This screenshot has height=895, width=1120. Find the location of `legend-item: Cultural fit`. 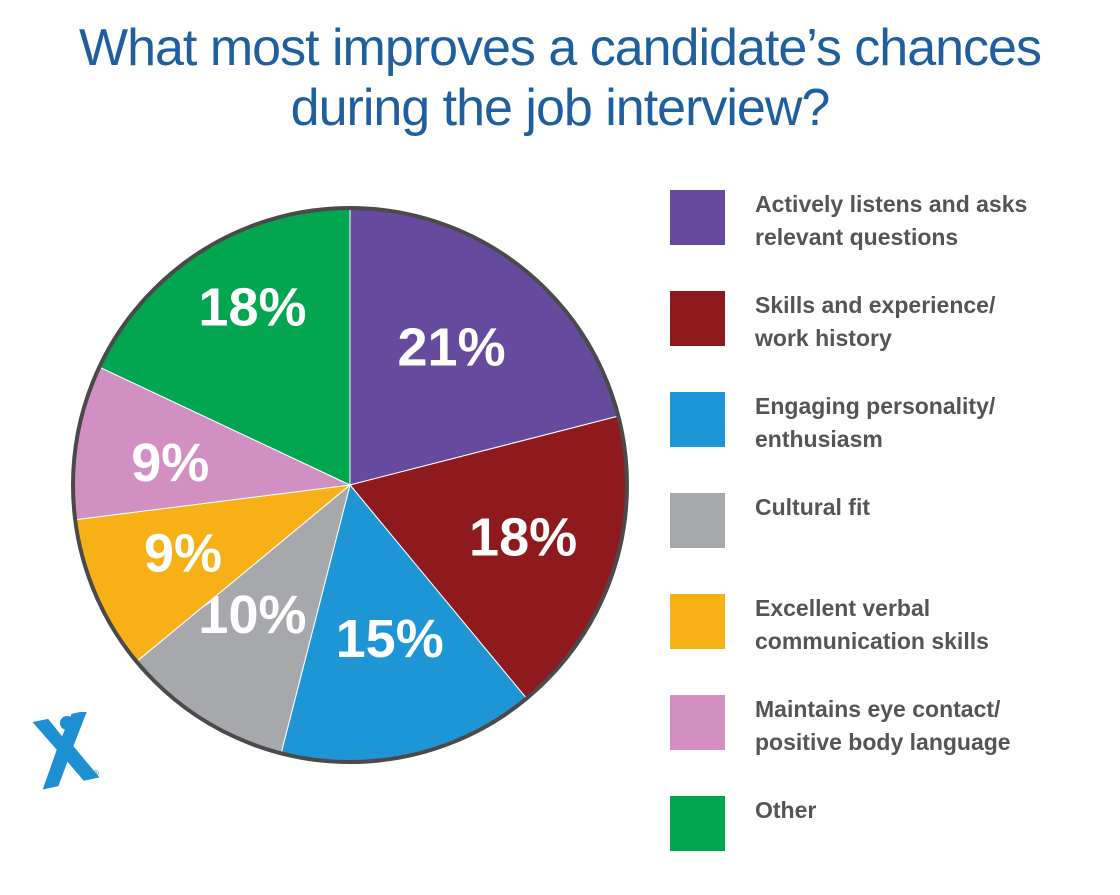

legend-item: Cultural fit is located at coordinates (890, 541).